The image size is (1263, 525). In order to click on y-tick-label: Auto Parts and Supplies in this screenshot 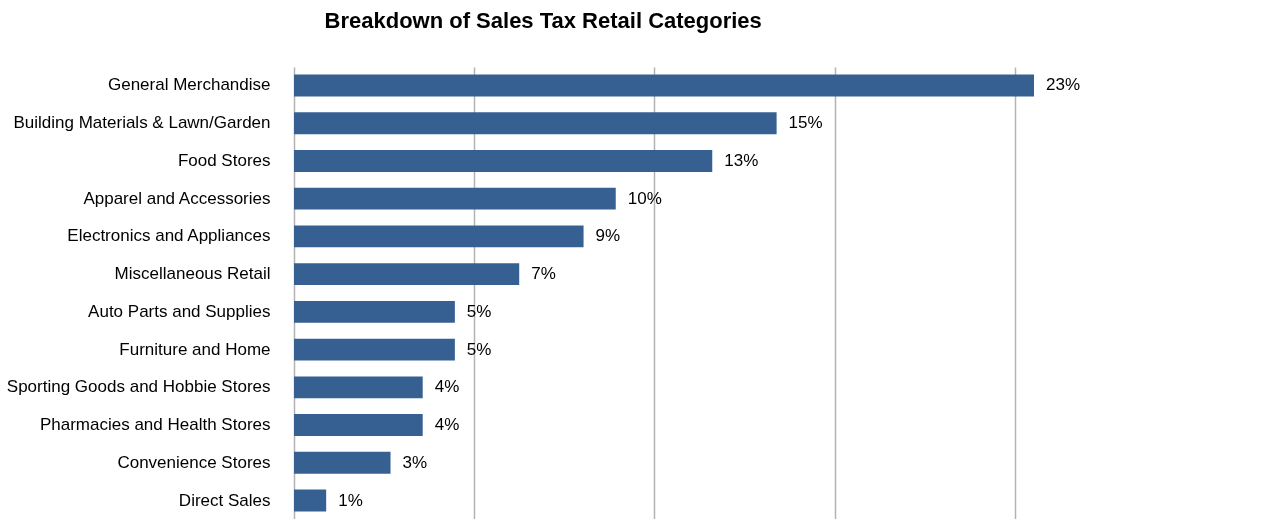, I will do `click(179, 311)`.